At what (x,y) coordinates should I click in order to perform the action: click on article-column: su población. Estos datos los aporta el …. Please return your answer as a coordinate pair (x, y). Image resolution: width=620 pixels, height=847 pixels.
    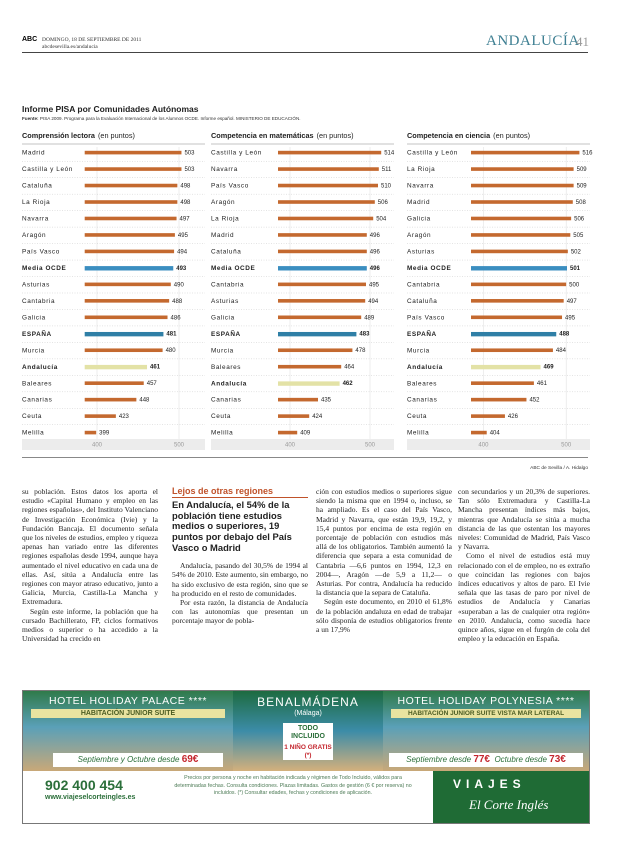
    Looking at the image, I should click on (90, 565).